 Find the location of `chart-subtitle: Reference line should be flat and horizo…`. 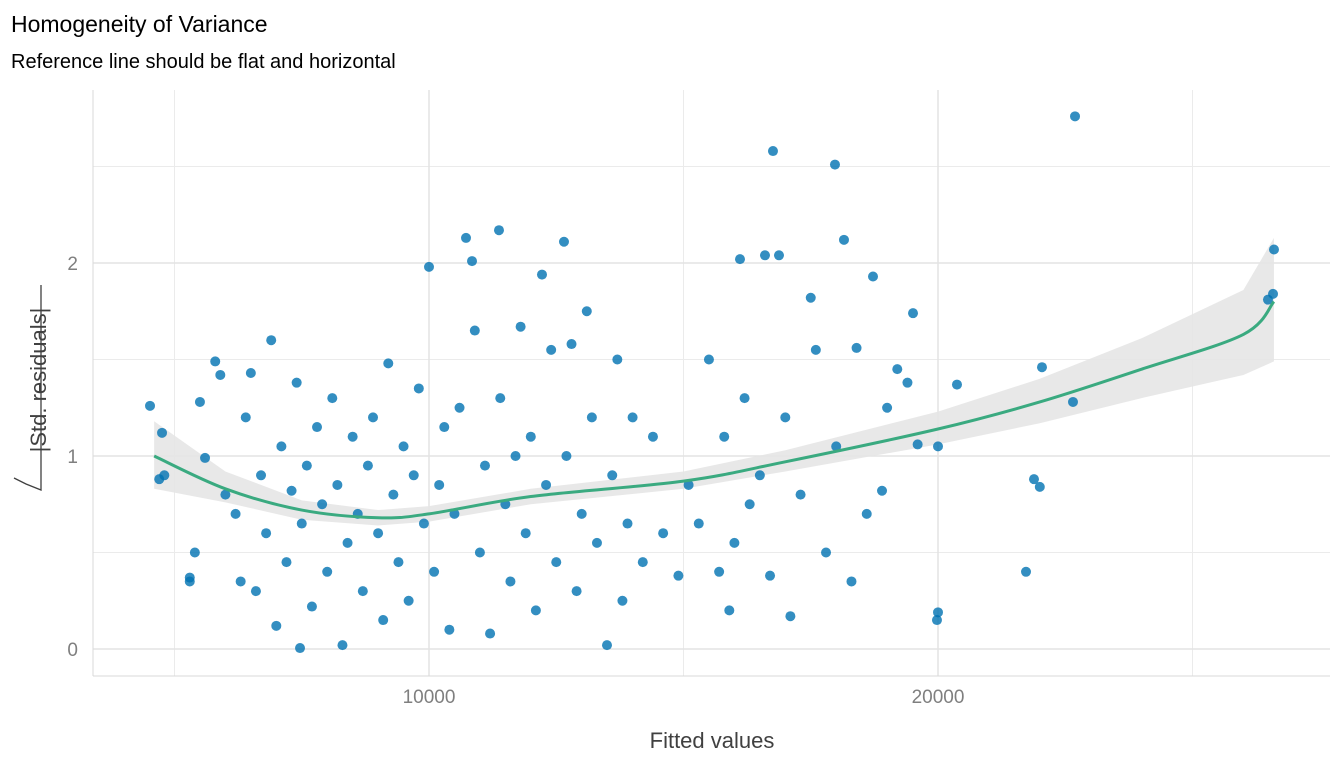

chart-subtitle: Reference line should be flat and horizo… is located at coordinates (203, 62).